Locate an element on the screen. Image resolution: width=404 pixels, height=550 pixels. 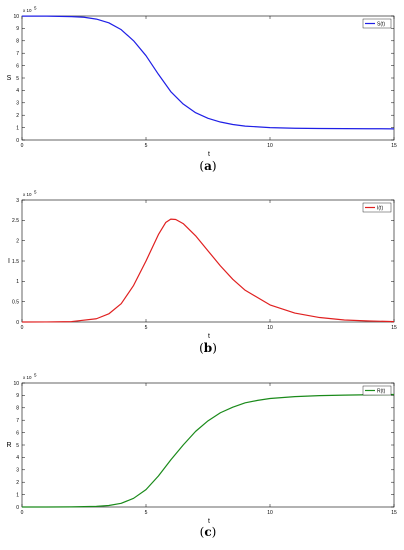
legend-label: I(t) is located at coordinates (380, 208).